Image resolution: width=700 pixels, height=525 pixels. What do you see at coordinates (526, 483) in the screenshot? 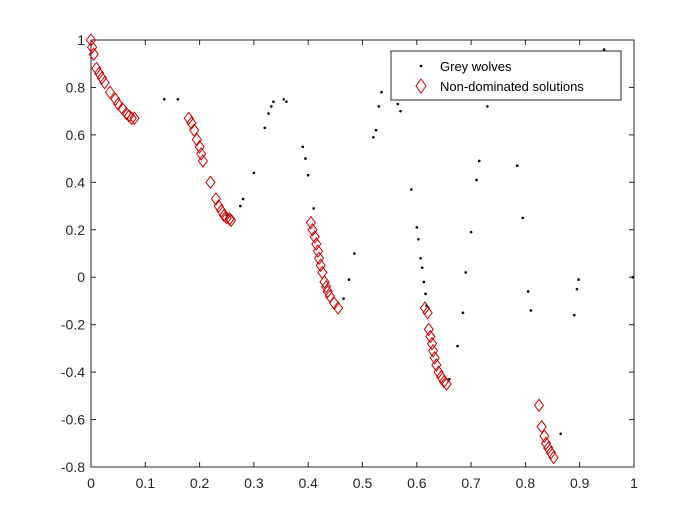
I see `x-tick-label: 0.8` at bounding box center [526, 483].